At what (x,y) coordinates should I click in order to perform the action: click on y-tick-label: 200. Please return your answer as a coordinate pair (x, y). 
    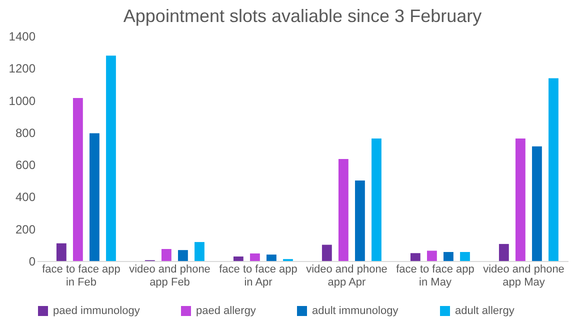
    Looking at the image, I should click on (25, 229).